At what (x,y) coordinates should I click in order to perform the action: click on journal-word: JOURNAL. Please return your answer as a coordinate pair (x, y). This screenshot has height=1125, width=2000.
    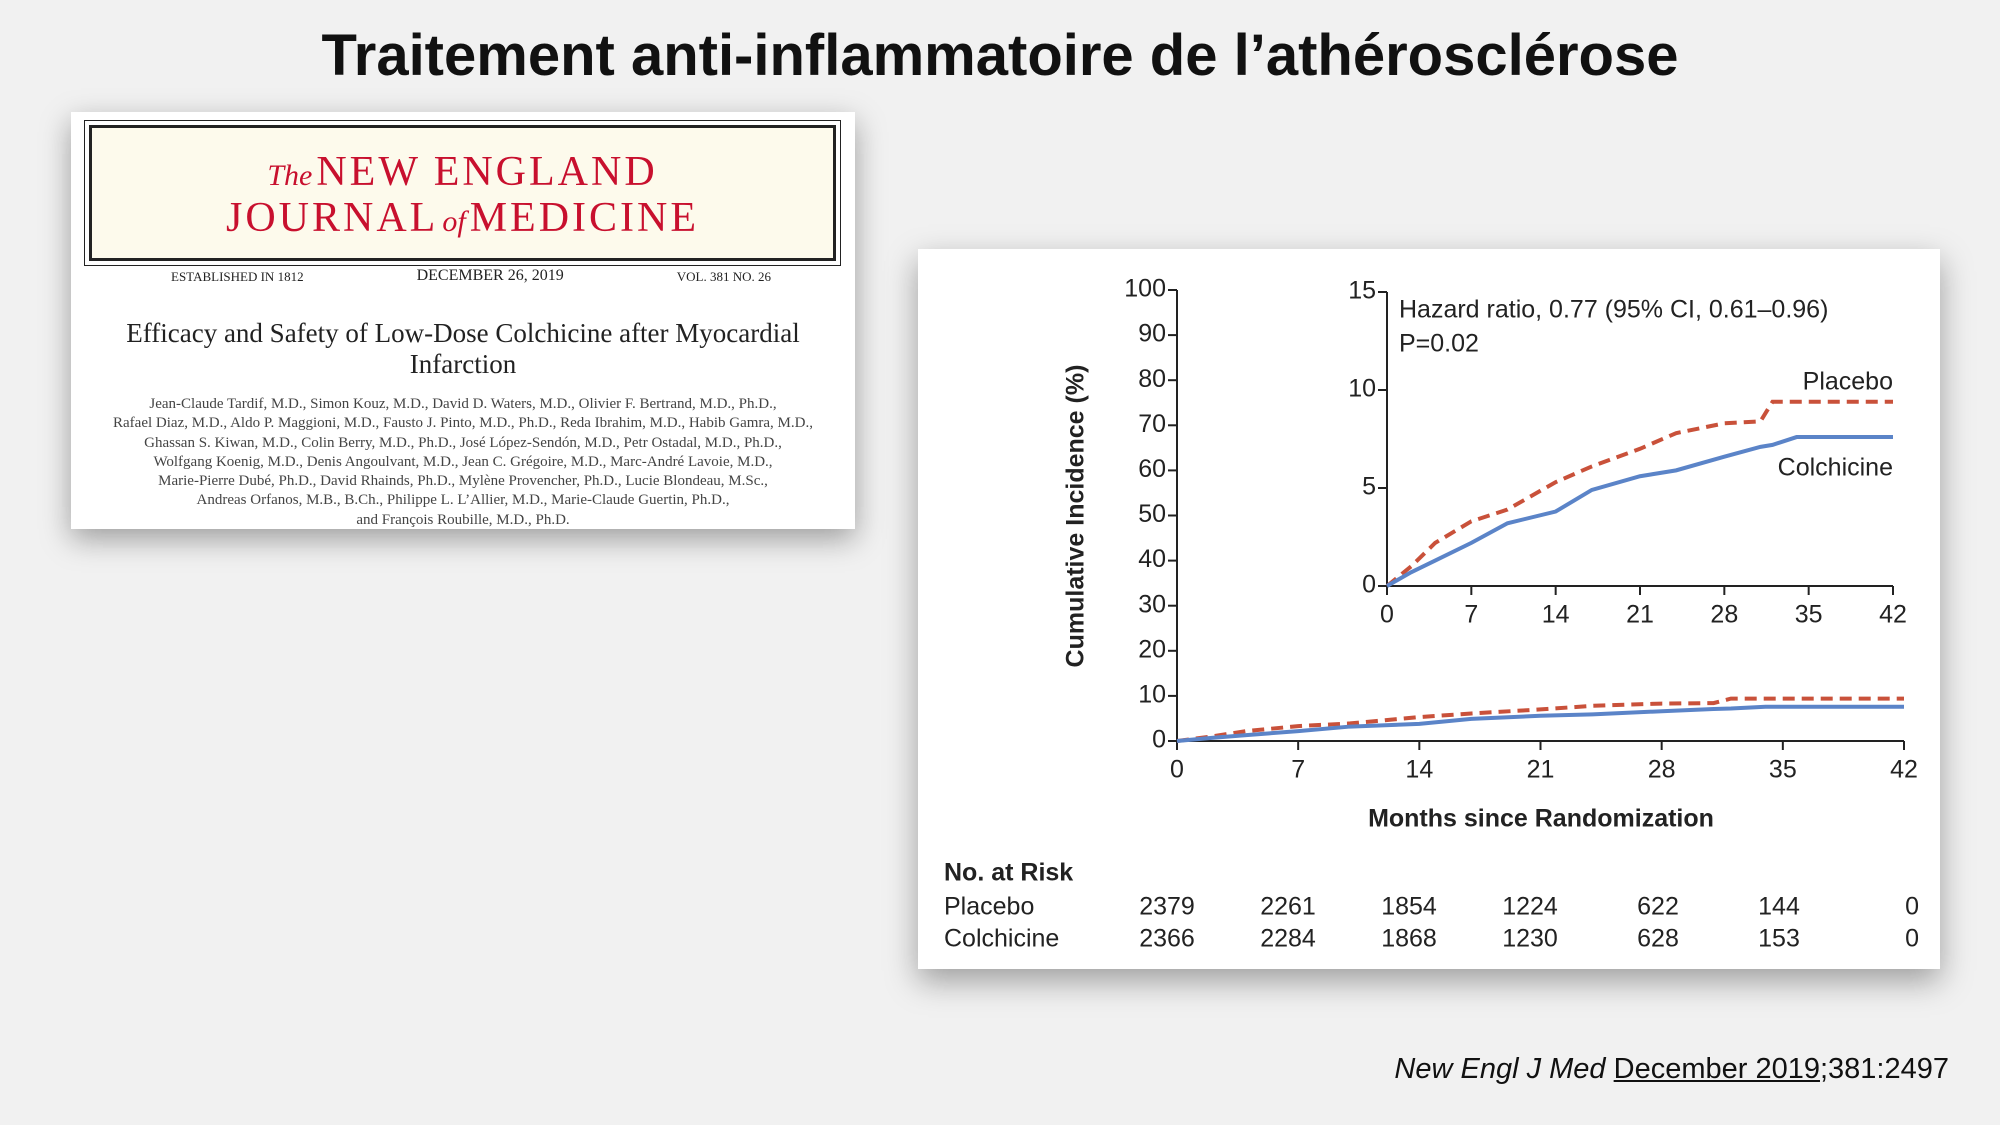
    Looking at the image, I should click on (332, 218).